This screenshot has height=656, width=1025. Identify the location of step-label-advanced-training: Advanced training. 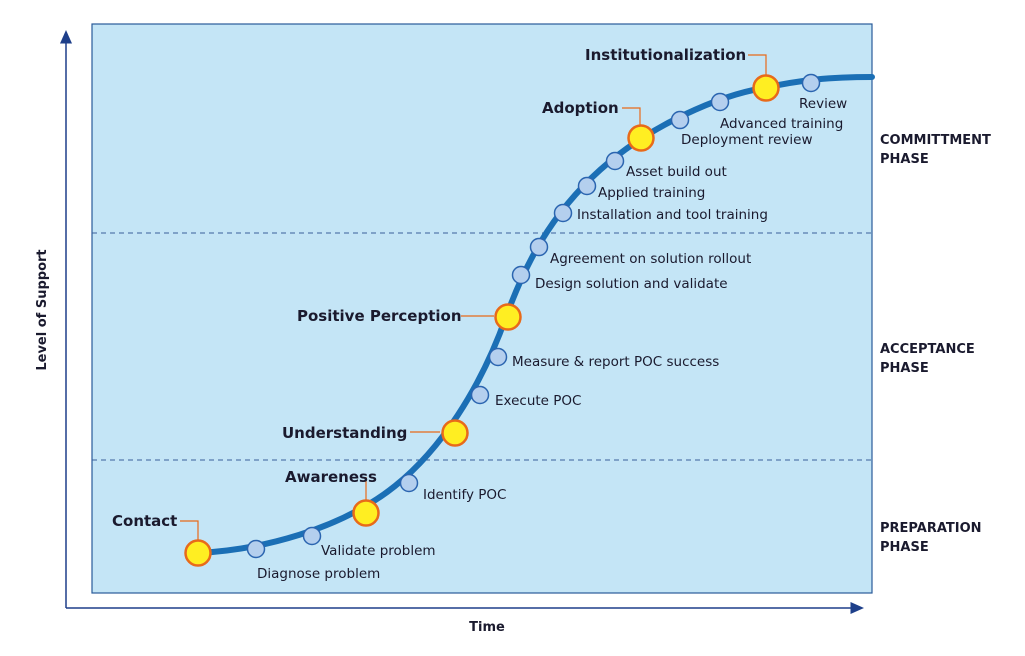
(781, 124).